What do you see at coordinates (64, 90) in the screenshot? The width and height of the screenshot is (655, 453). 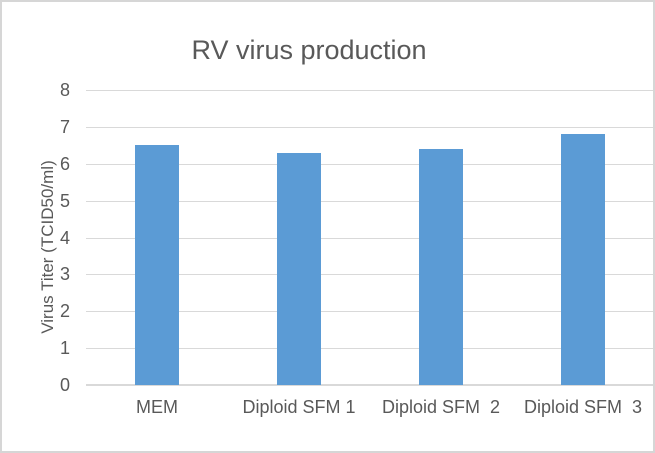 I see `y-tick-label-8: 8` at bounding box center [64, 90].